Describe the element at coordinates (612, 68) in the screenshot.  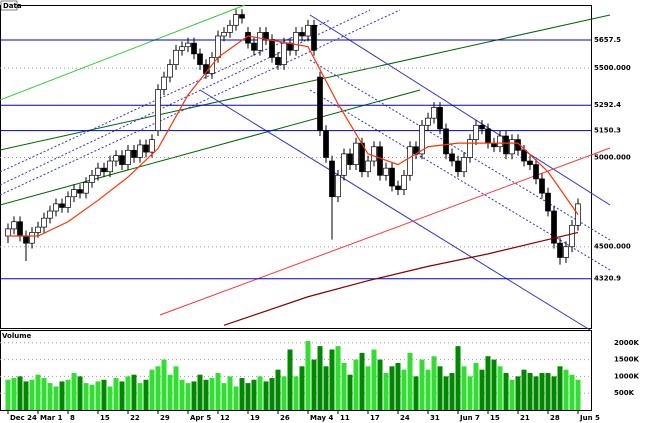
I see `y-tick-label: 5500.000` at that location.